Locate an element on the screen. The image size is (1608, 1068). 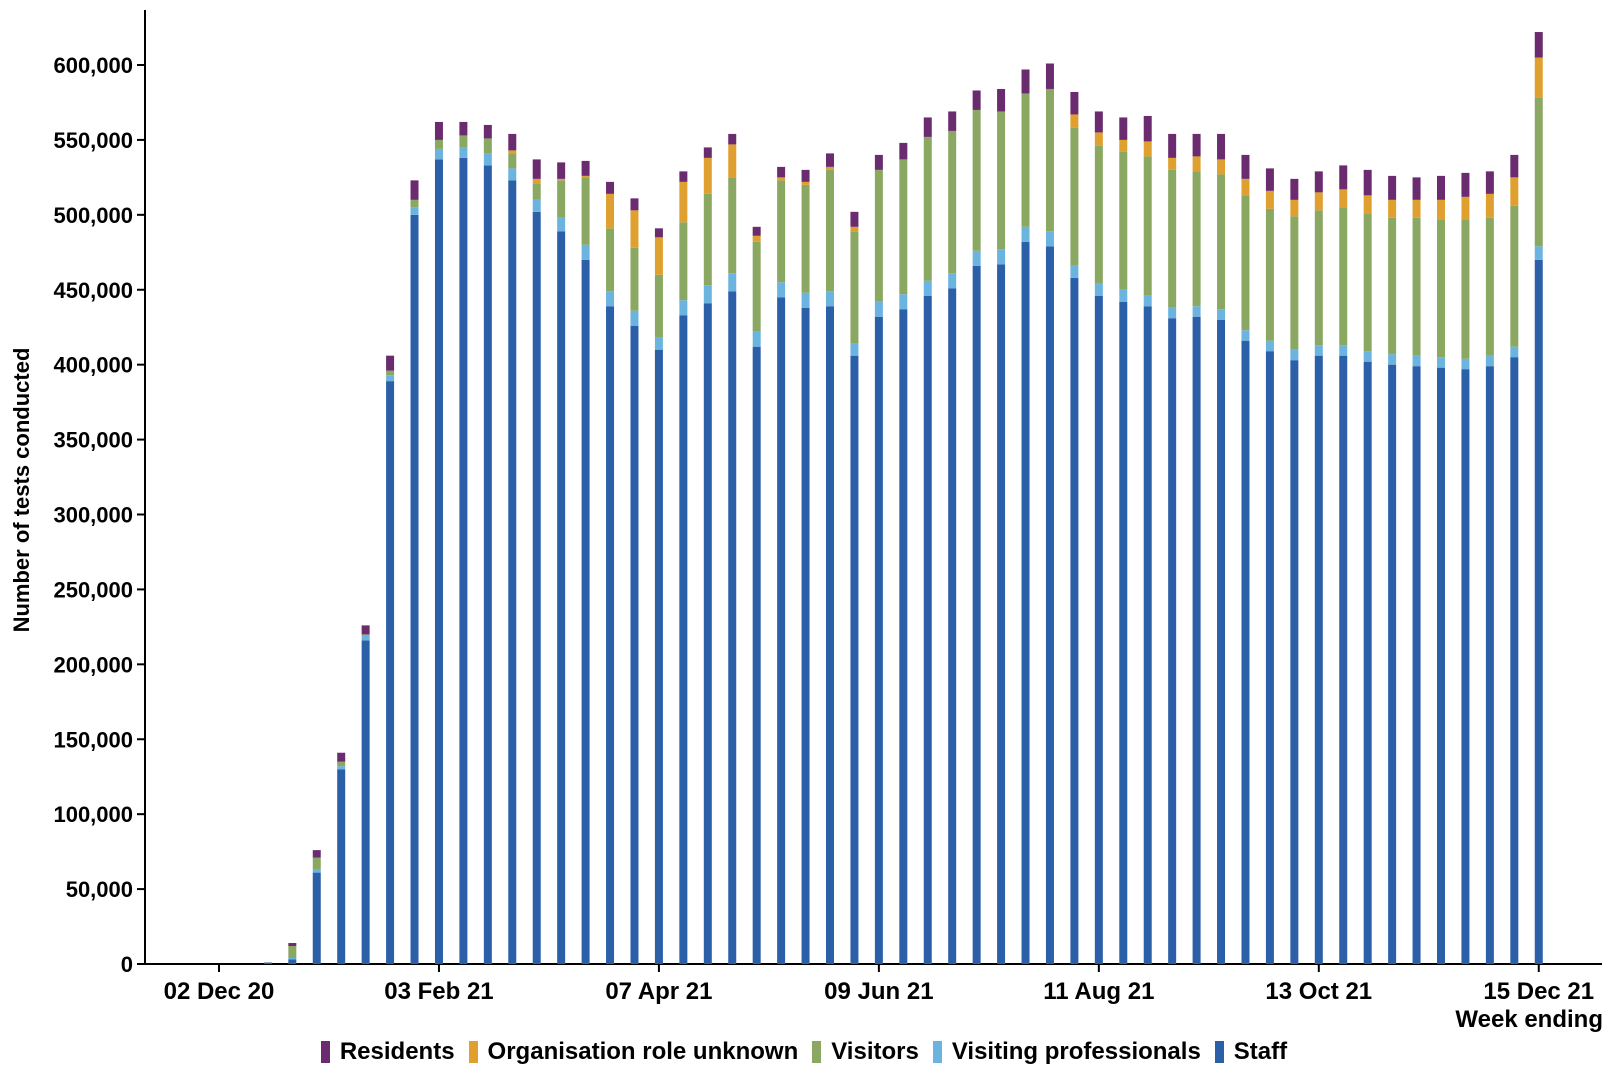
y-tick-label: 500,000 is located at coordinates (93, 215).